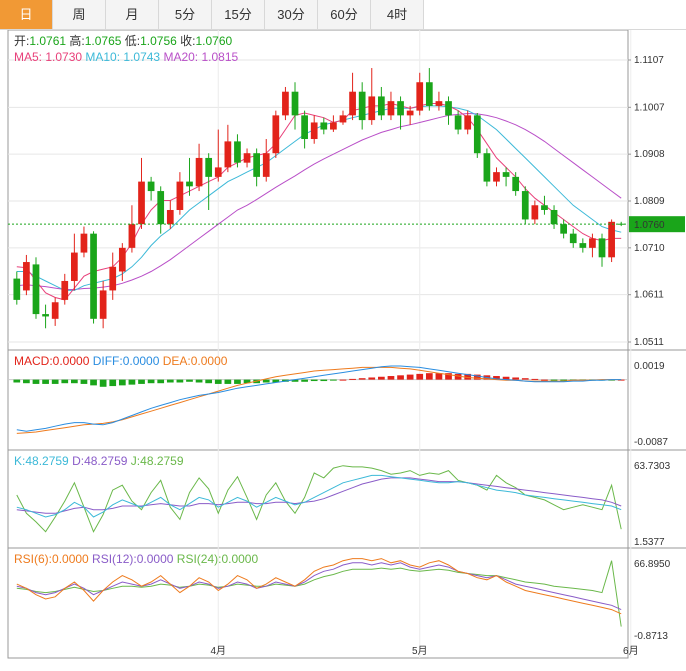  I want to click on ohlc-legend-label: 低:, so click(130, 41).